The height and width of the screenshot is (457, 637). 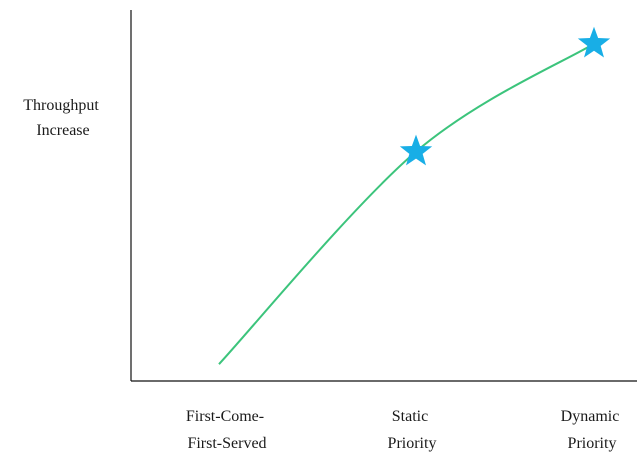 What do you see at coordinates (63, 118) in the screenshot?
I see `y-axis-label: Throughput Increase` at bounding box center [63, 118].